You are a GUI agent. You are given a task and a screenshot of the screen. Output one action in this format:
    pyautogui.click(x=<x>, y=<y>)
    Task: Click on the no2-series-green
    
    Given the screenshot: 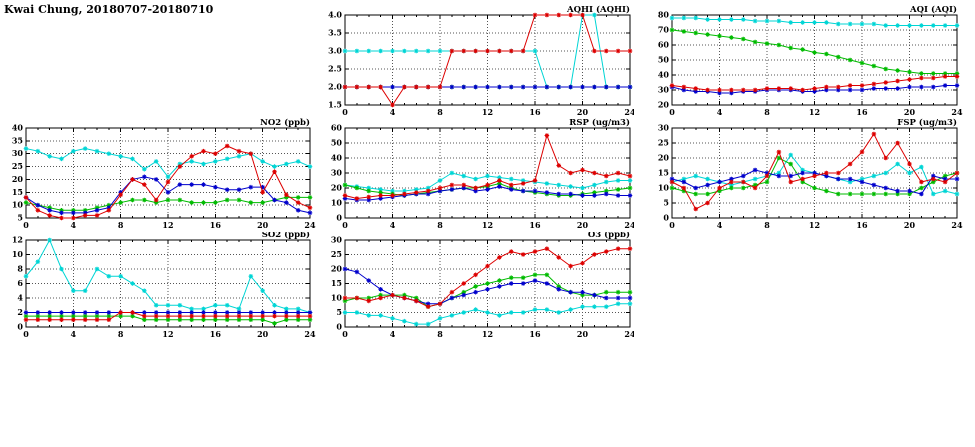 What is the action you would take?
    pyautogui.click(x=168, y=204)
    